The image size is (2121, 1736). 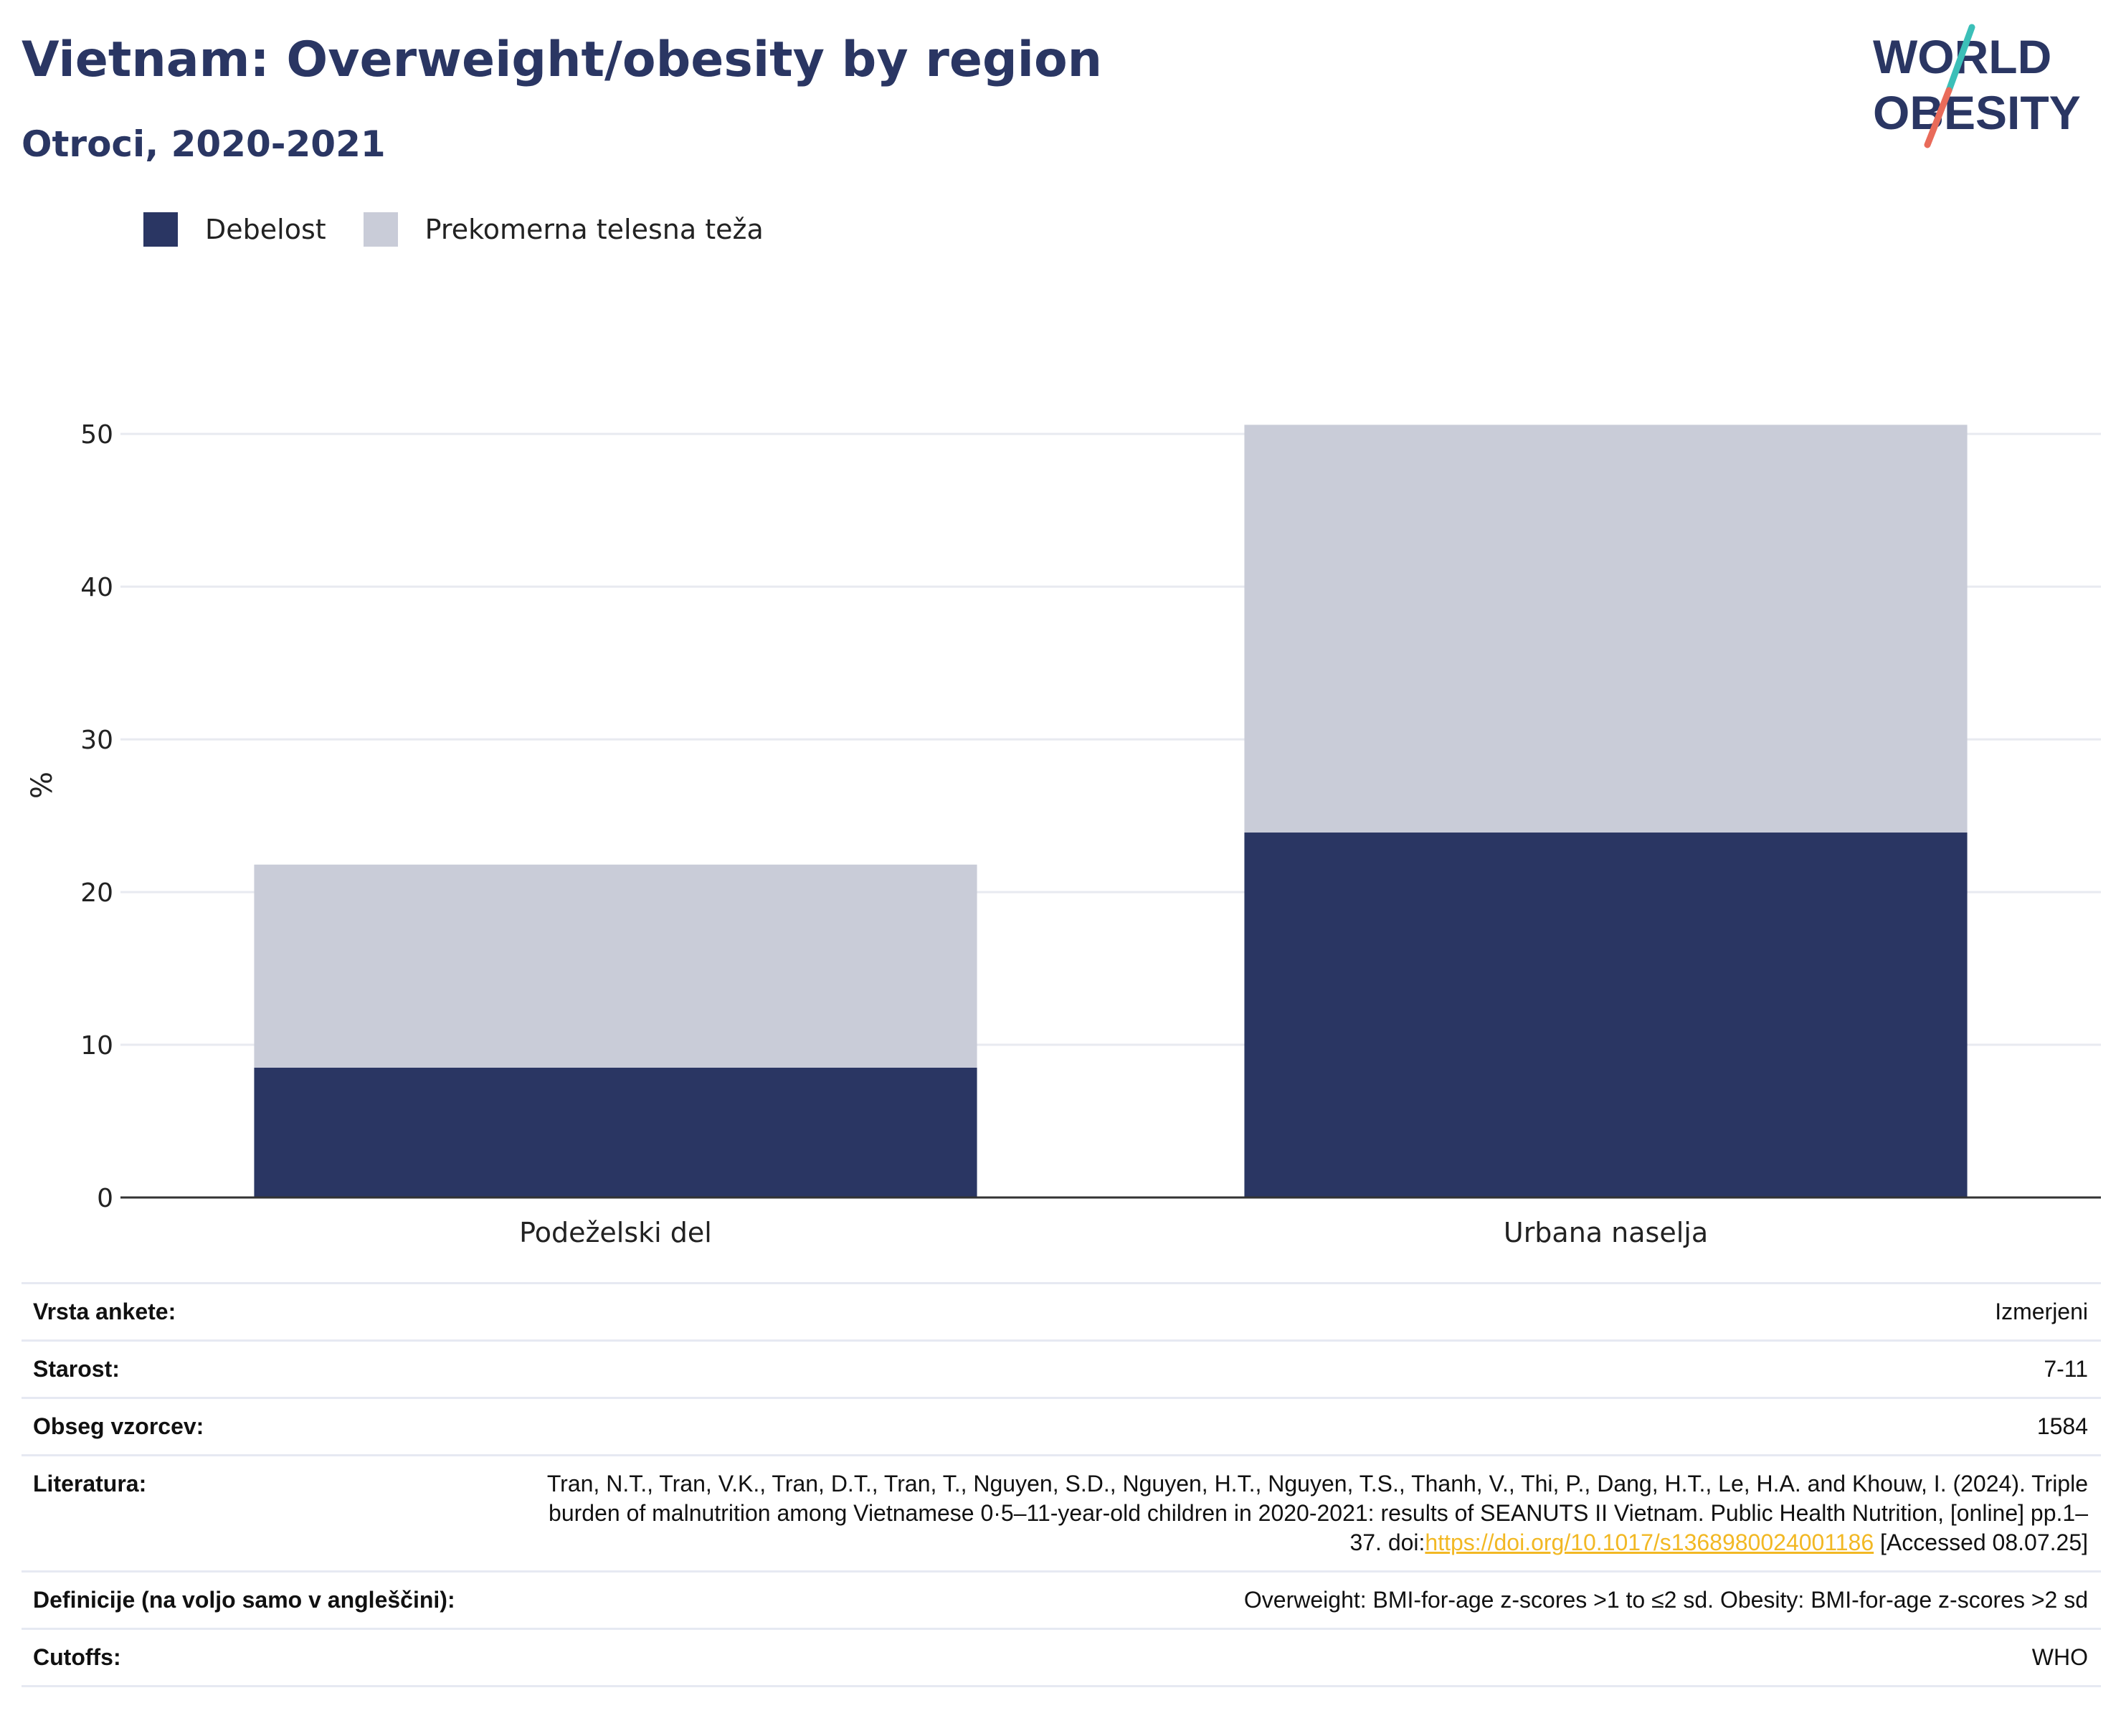 I want to click on legend: Debelost Prekomerna telesna teža, so click(x=472, y=230).